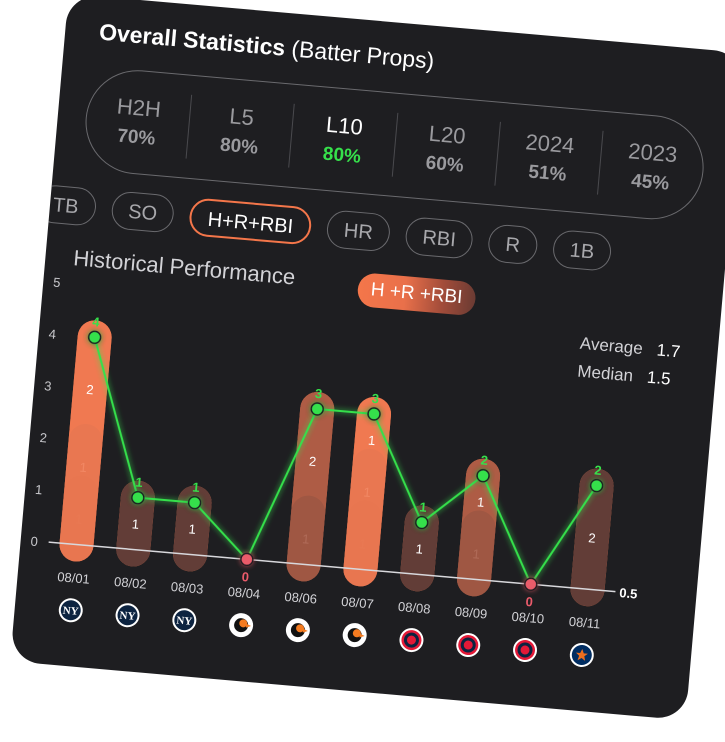 This screenshot has width=725, height=742. I want to click on y-tick-label: 3, so click(48, 386).